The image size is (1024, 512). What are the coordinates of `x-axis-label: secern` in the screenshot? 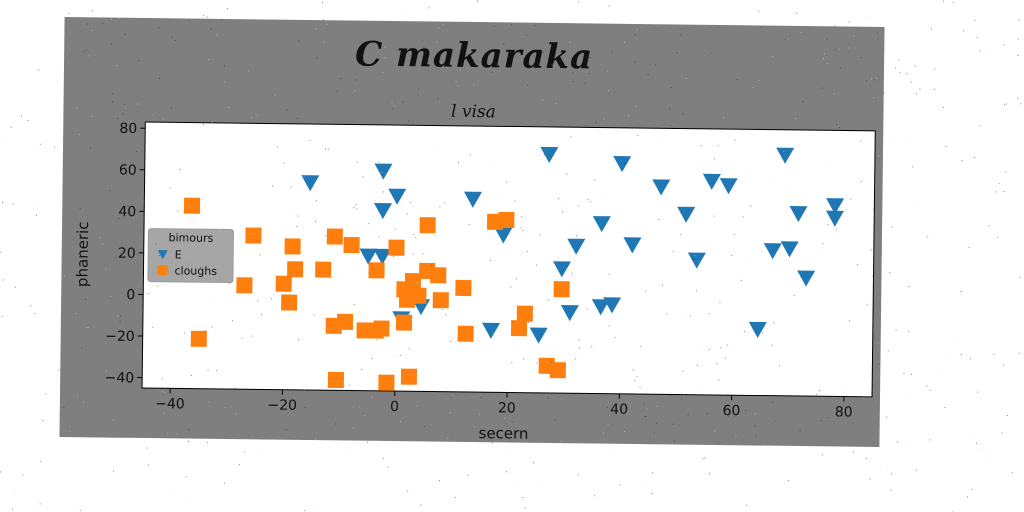 It's located at (503, 433).